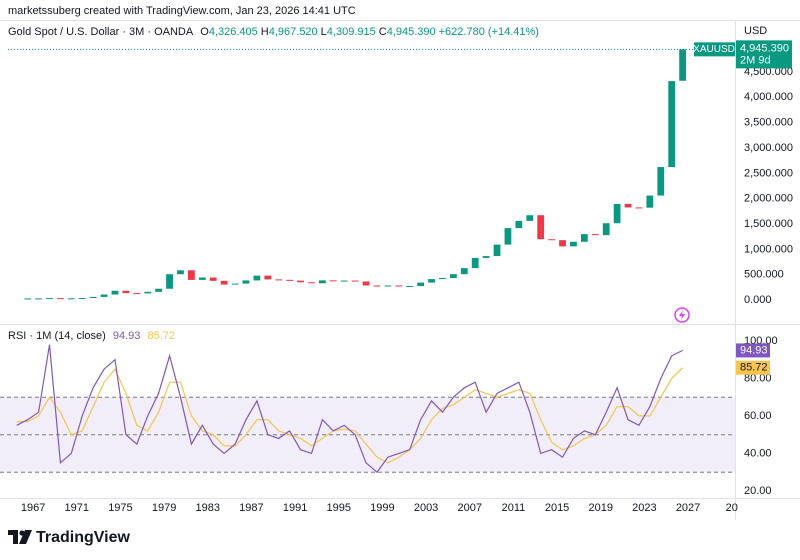 This screenshot has width=800, height=560. What do you see at coordinates (101, 32) in the screenshot?
I see `symbol: Gold Spot / U.S. Dollar · 3M · OANDA` at bounding box center [101, 32].